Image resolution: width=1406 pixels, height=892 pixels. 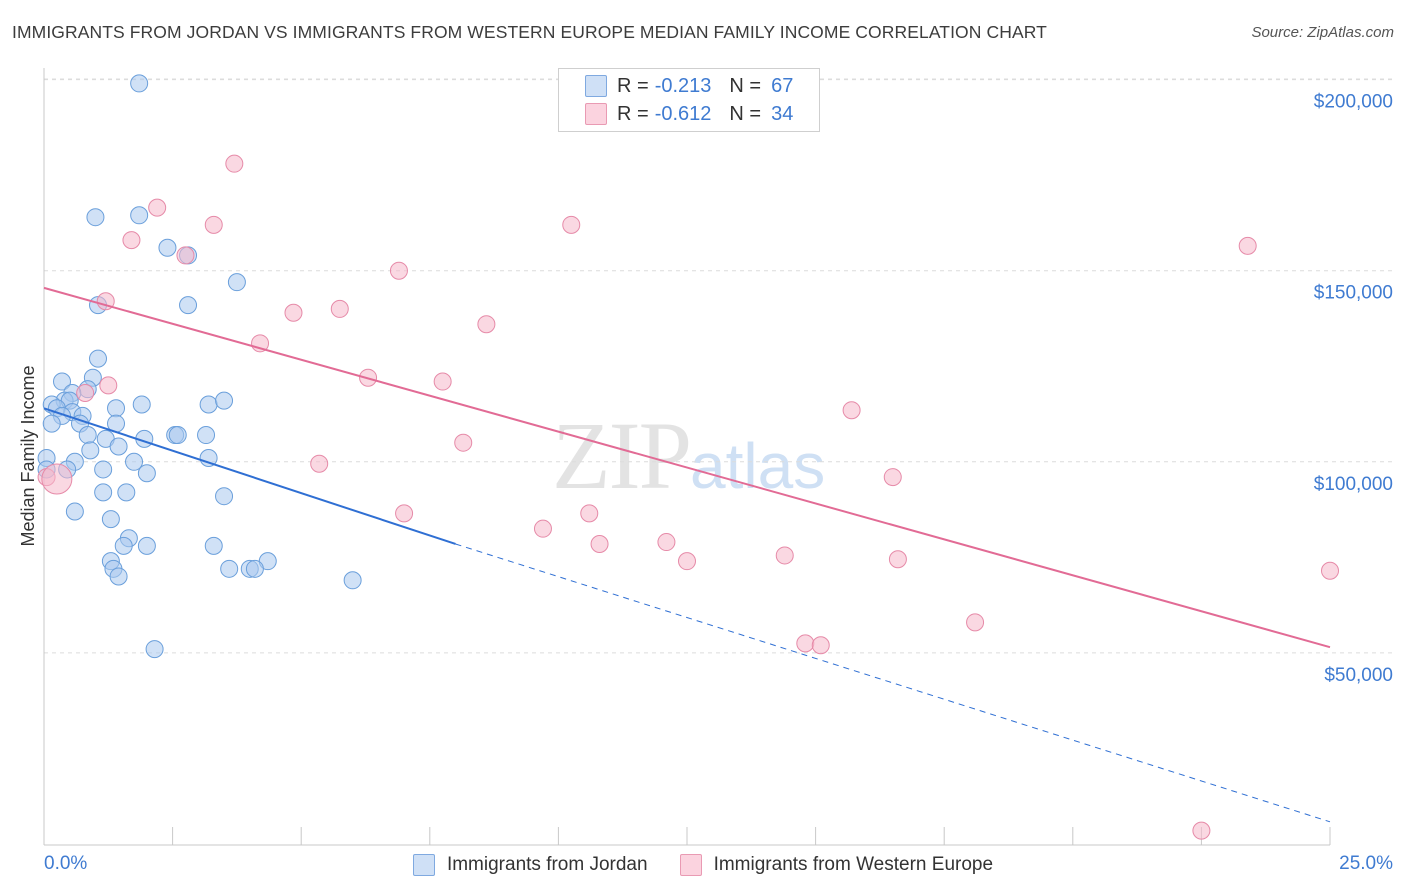 What do you see at coordinates (683, 113) in the screenshot?
I see `legend-r-value: -0.612` at bounding box center [683, 113].